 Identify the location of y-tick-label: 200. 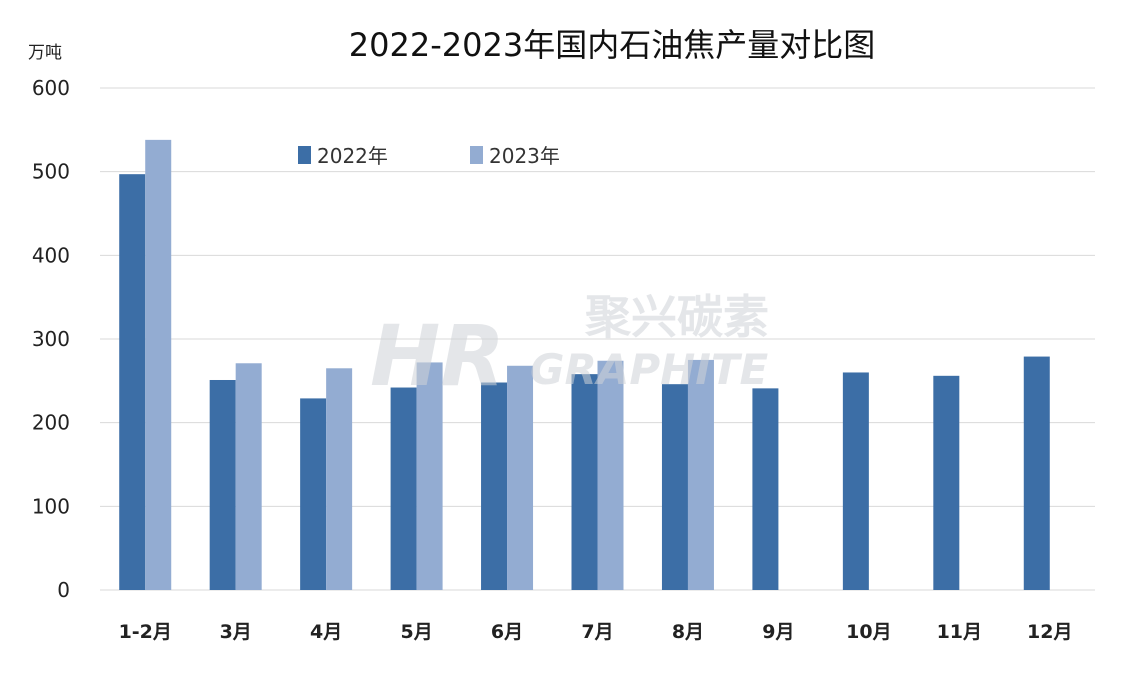
(51, 423).